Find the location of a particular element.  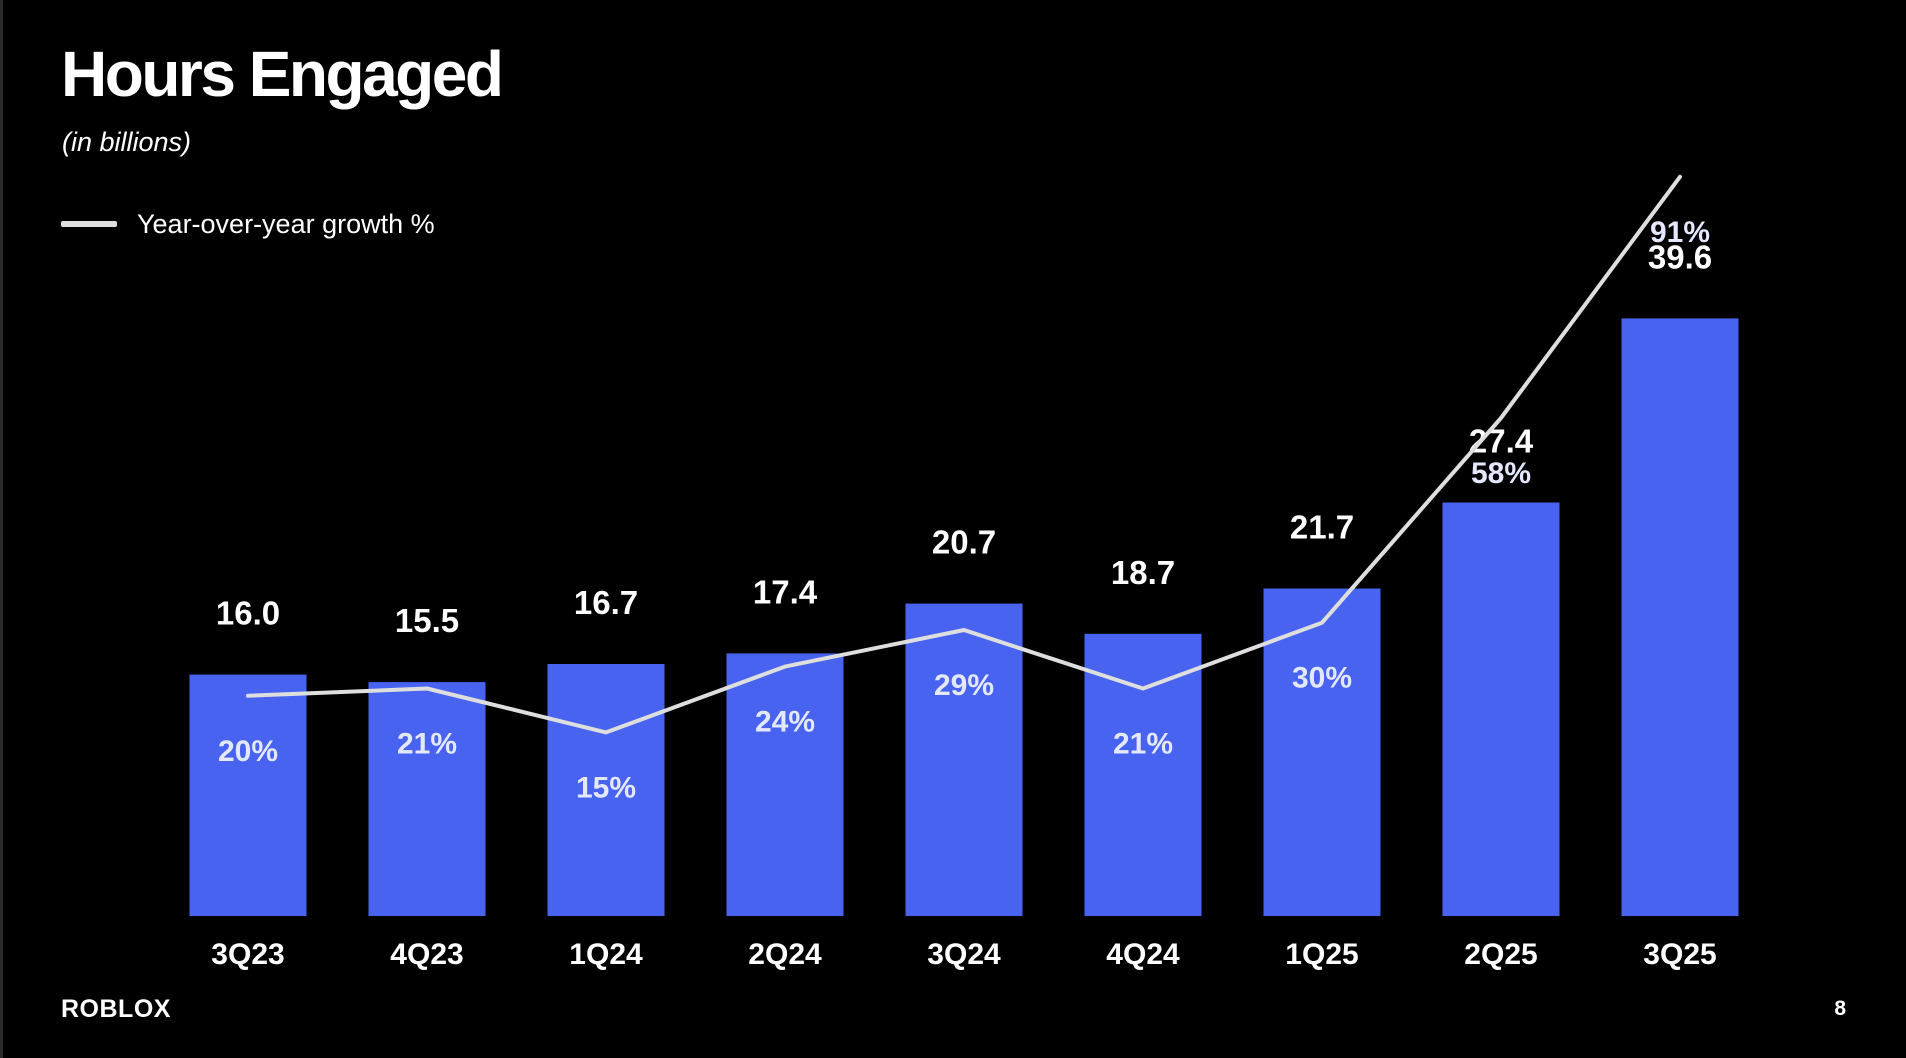

growth-label-3Q23: 20% is located at coordinates (248, 751).